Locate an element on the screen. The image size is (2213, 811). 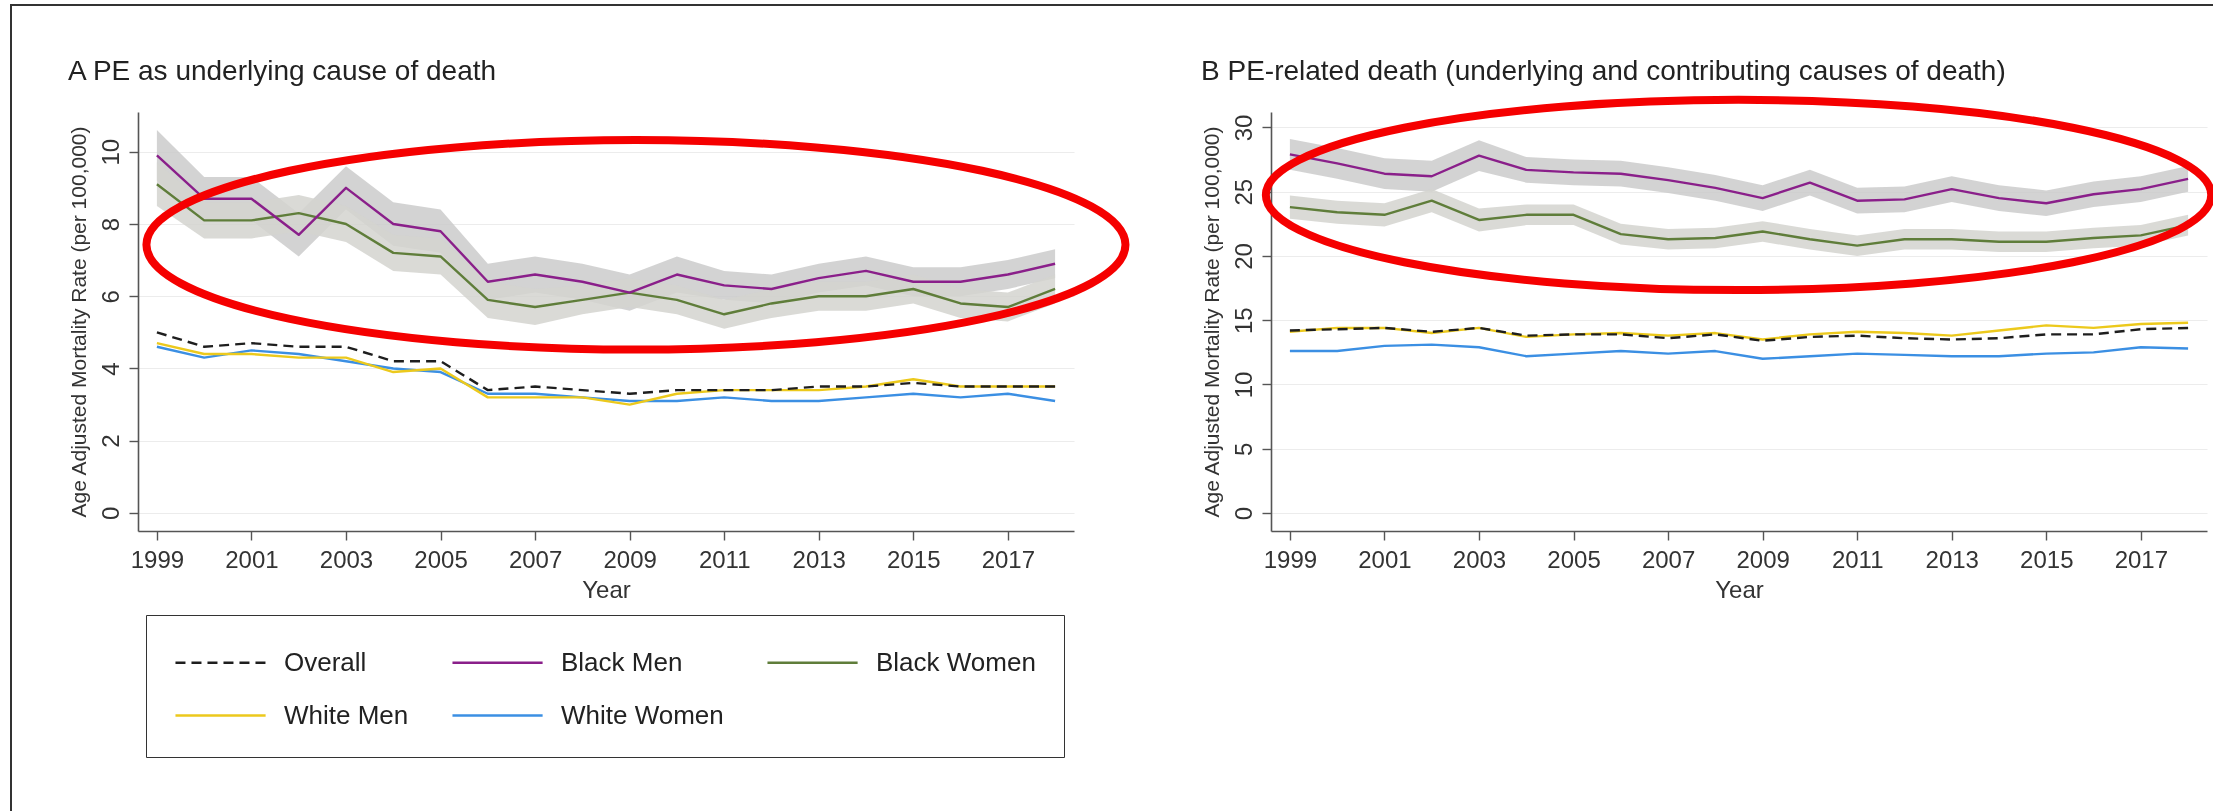
legend-label: White Men is located at coordinates (346, 714).